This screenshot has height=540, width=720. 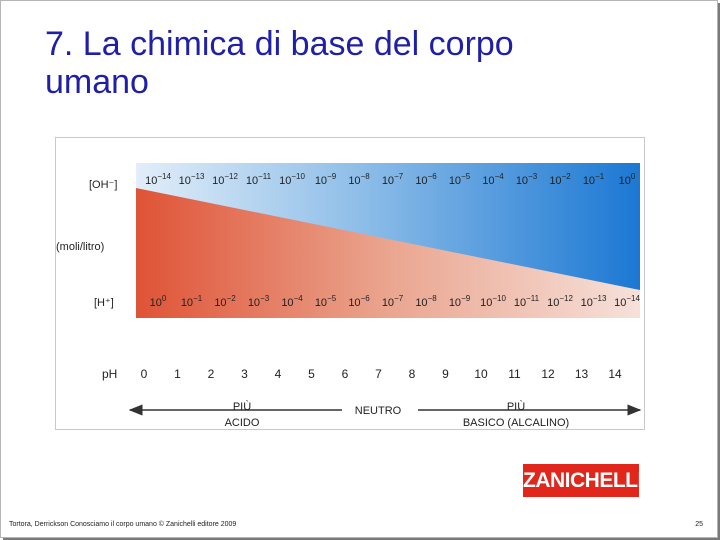 What do you see at coordinates (359, 301) in the screenshot?
I see `h-value: 10−6` at bounding box center [359, 301].